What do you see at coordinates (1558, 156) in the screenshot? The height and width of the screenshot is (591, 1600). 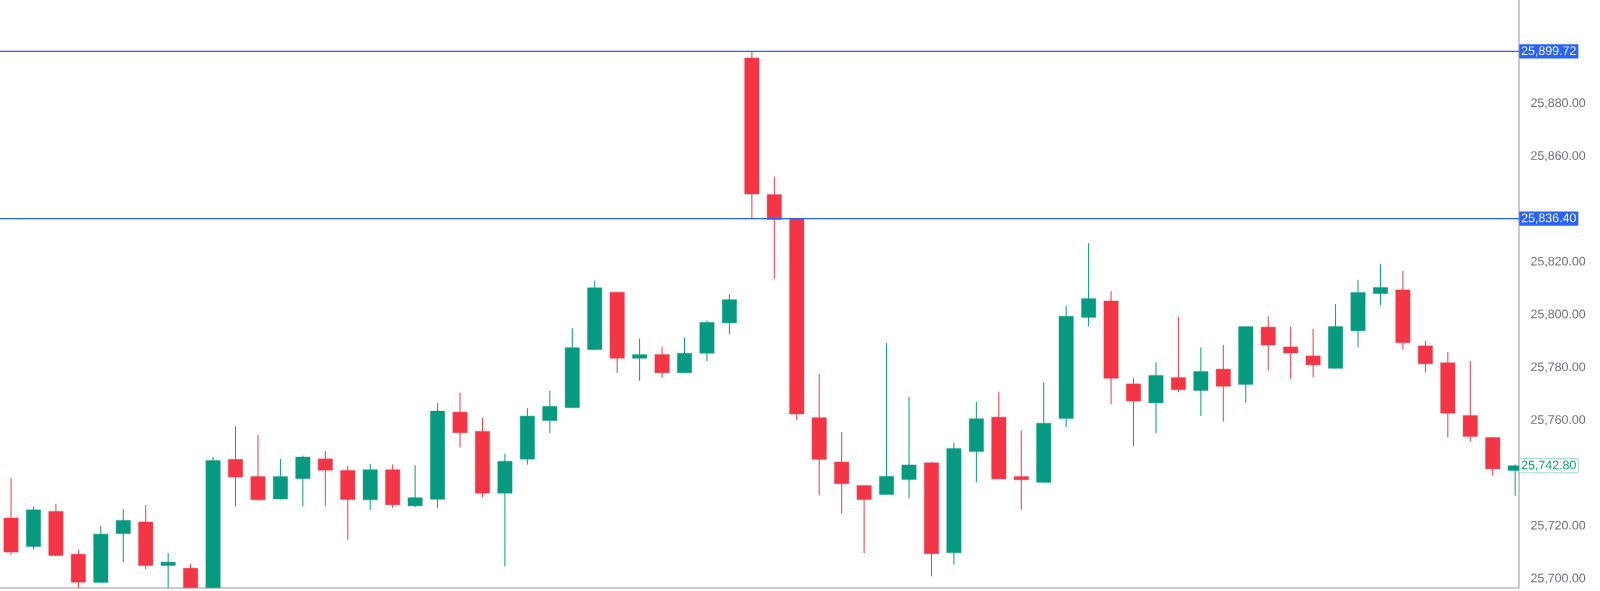 I see `y-tick-label: 25,860.00` at bounding box center [1558, 156].